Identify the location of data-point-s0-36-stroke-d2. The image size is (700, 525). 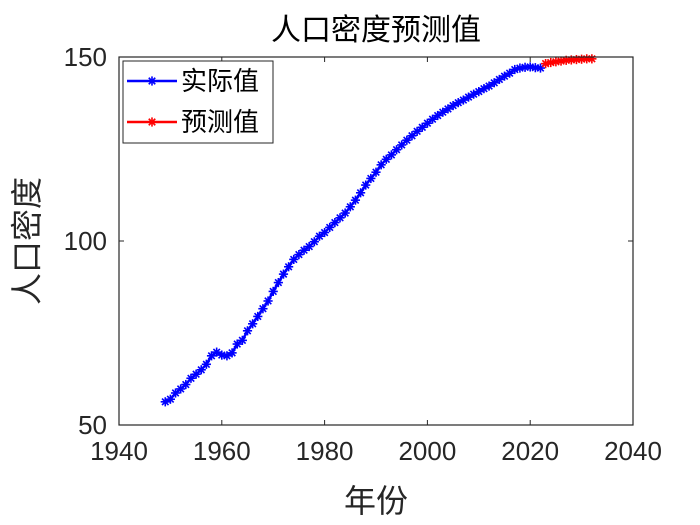
(350, 206).